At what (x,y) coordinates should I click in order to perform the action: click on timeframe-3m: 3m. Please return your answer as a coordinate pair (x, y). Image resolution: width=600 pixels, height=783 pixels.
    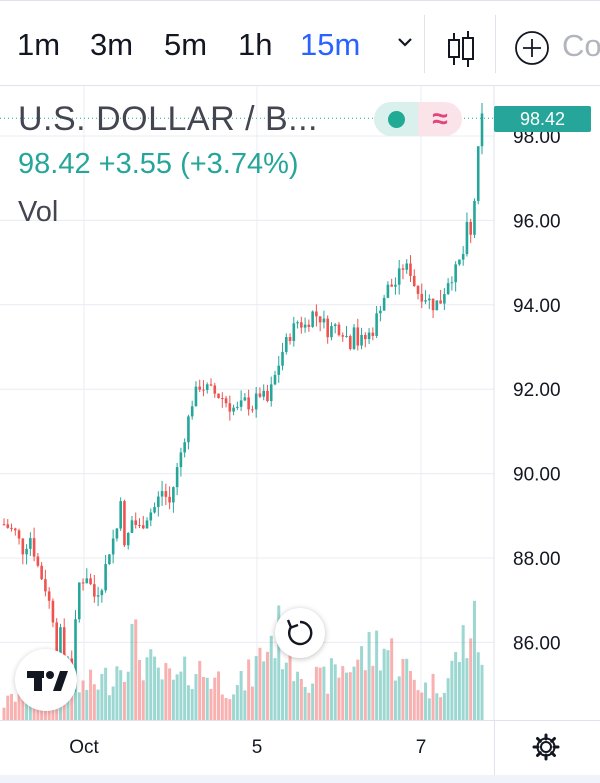
    Looking at the image, I should click on (112, 44).